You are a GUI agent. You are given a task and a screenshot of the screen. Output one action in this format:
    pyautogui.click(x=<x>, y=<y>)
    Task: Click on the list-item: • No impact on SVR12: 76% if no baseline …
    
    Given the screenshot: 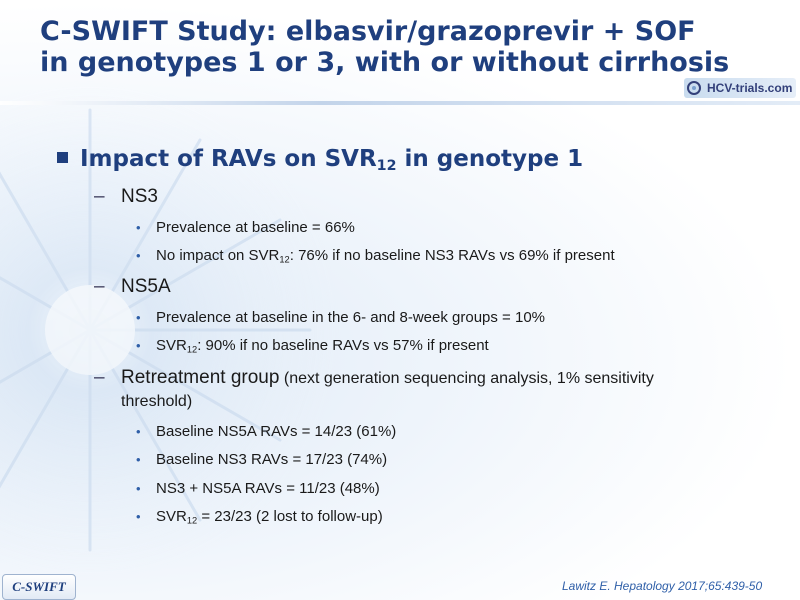 What is the action you would take?
    pyautogui.click(x=375, y=256)
    